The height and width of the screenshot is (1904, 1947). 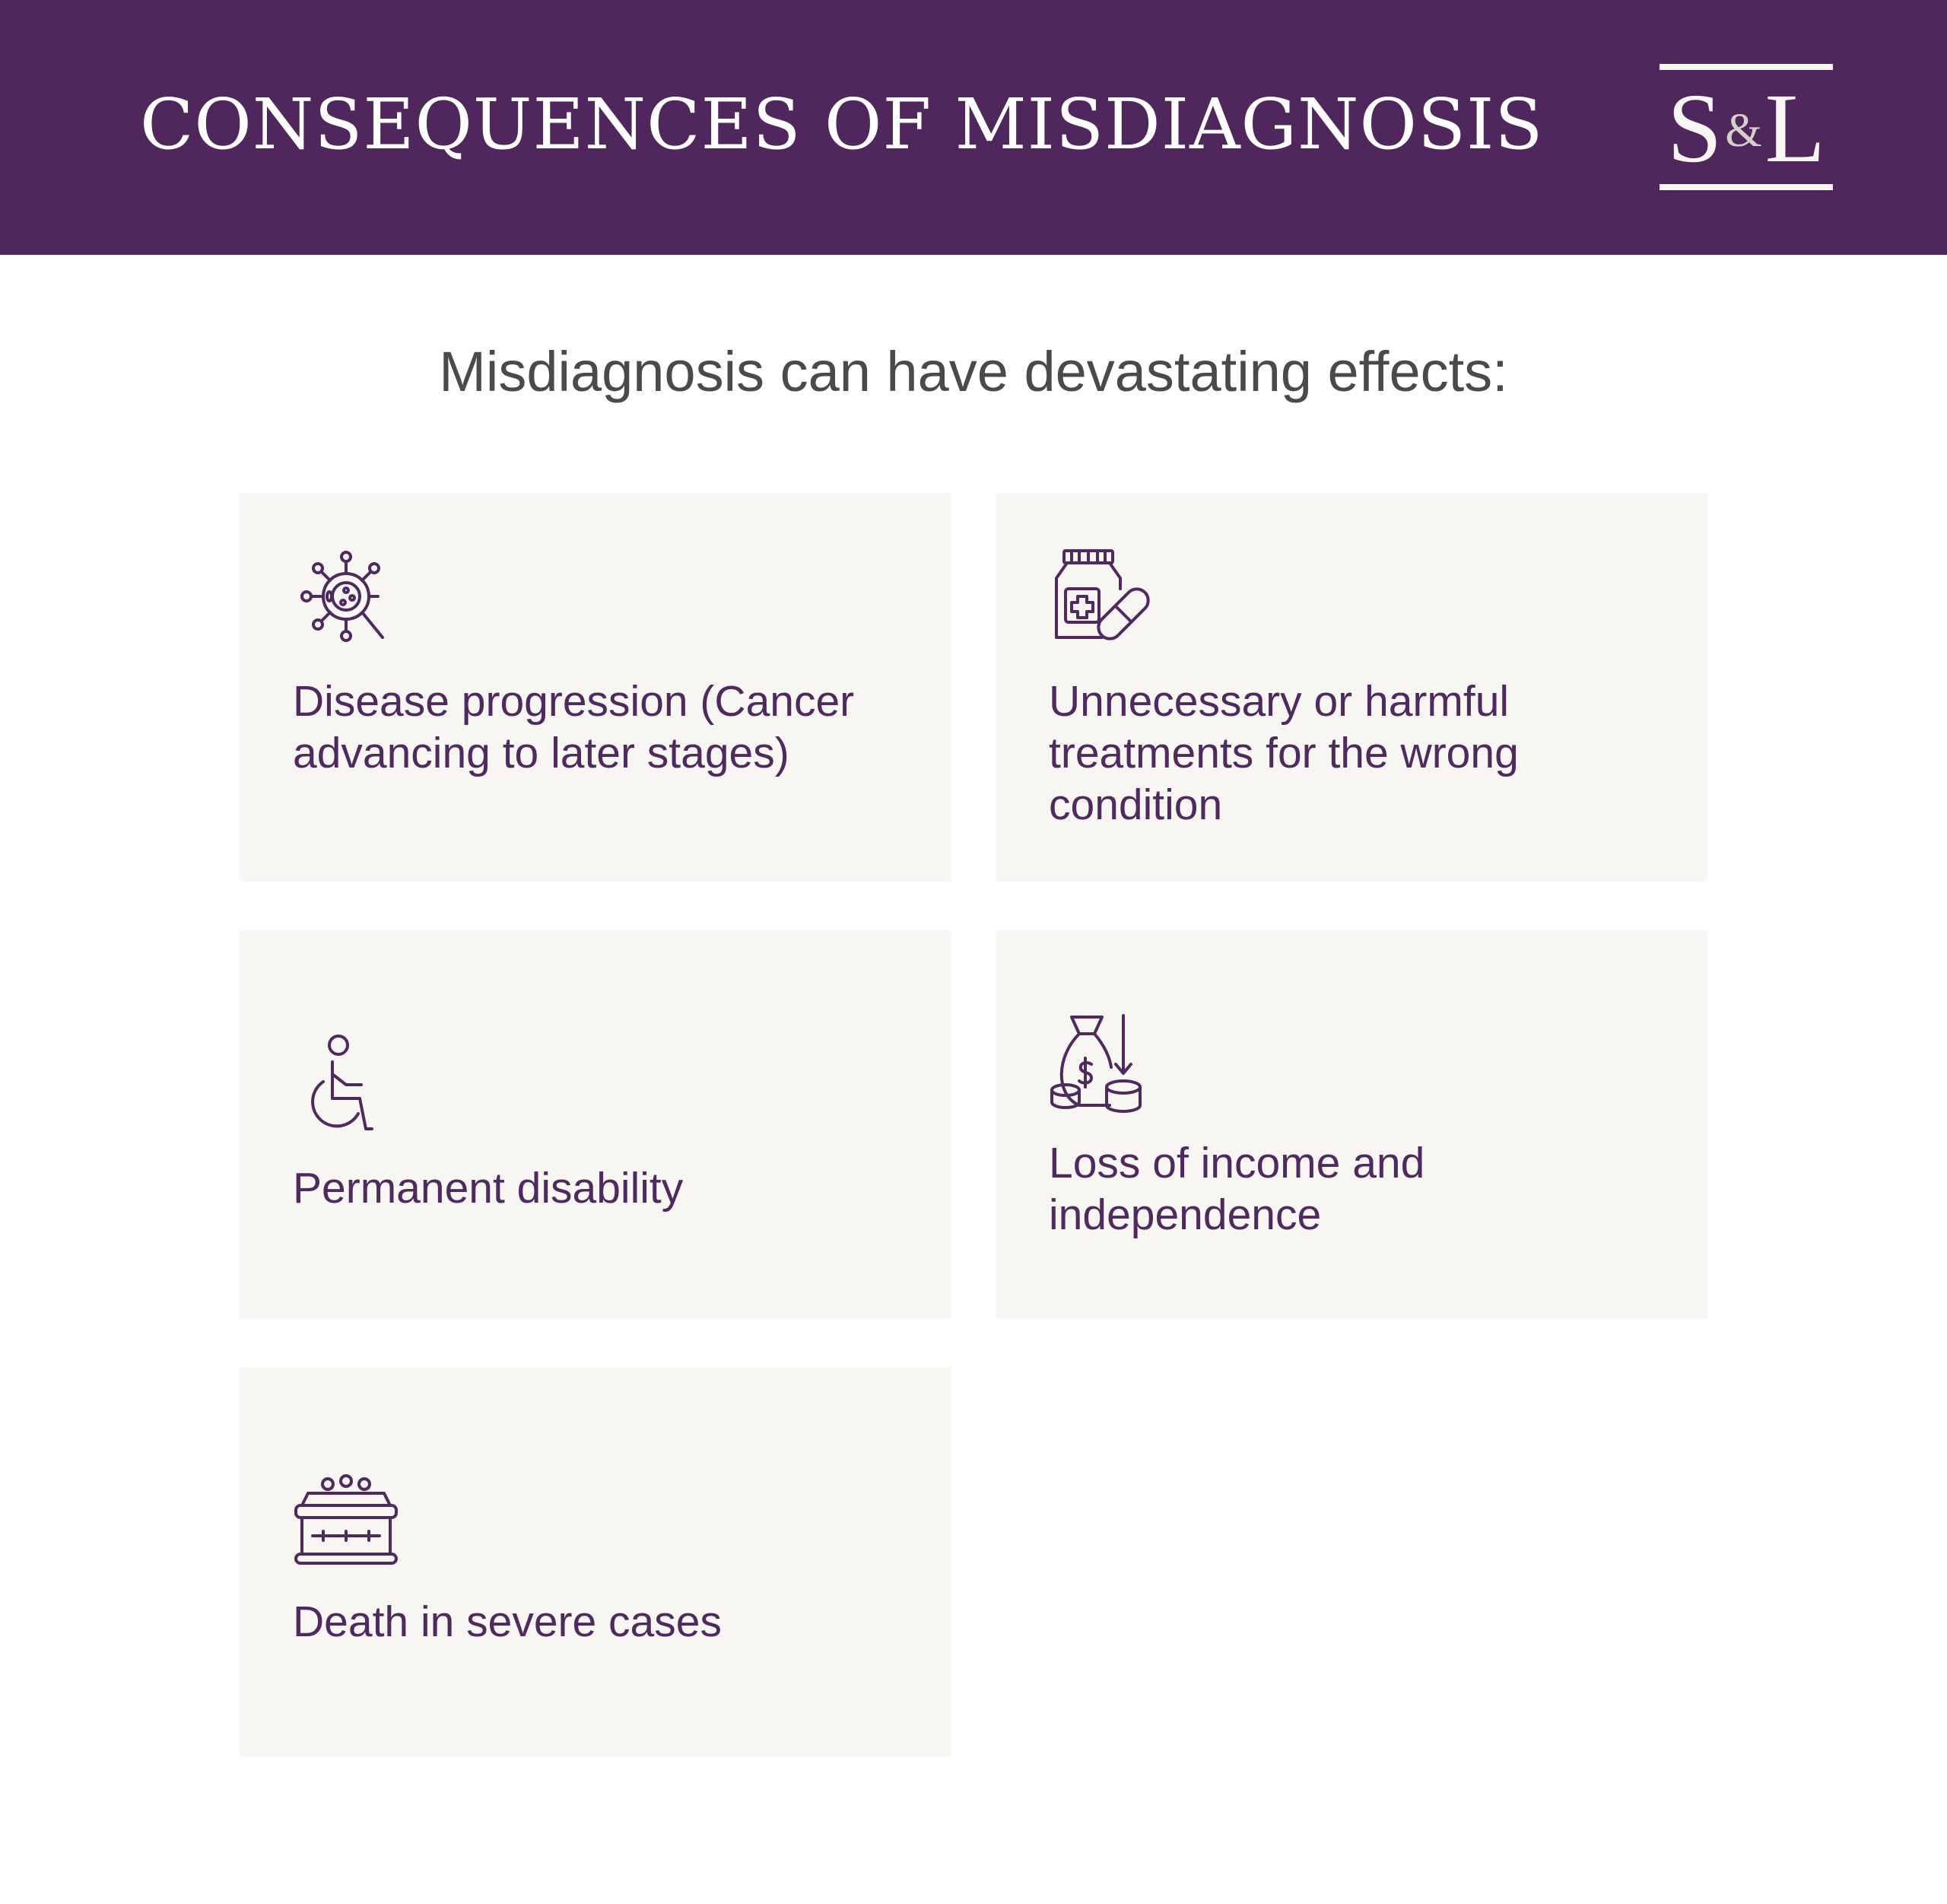 What do you see at coordinates (346, 1088) in the screenshot?
I see `wheelchair-icon` at bounding box center [346, 1088].